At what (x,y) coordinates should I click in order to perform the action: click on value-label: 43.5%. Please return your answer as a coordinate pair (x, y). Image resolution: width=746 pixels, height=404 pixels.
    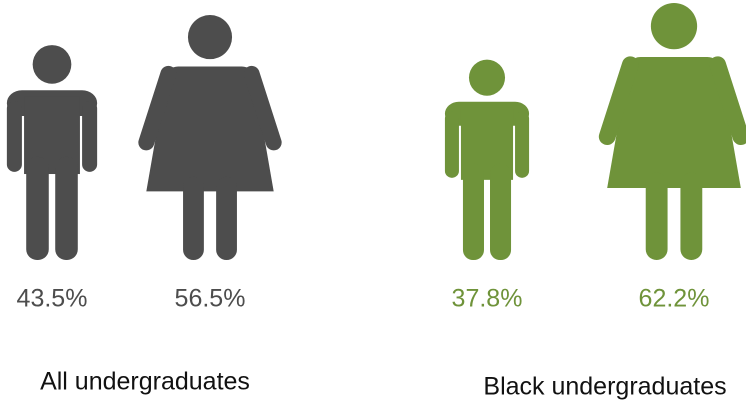
    Looking at the image, I should click on (52, 299).